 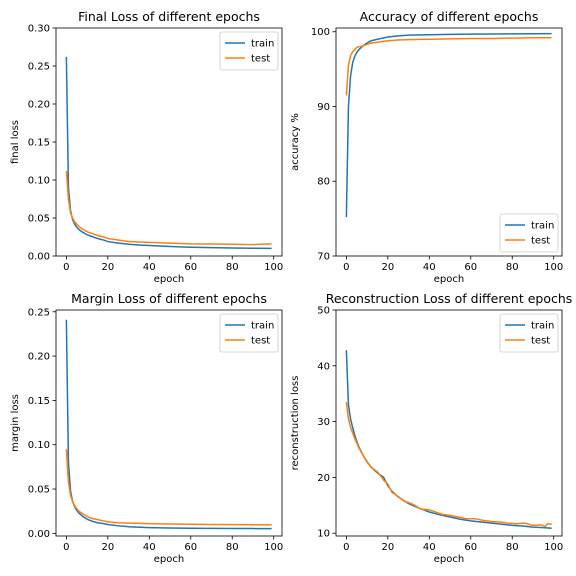 What do you see at coordinates (15, 423) in the screenshot?
I see `y-axis-label: margin loss` at bounding box center [15, 423].